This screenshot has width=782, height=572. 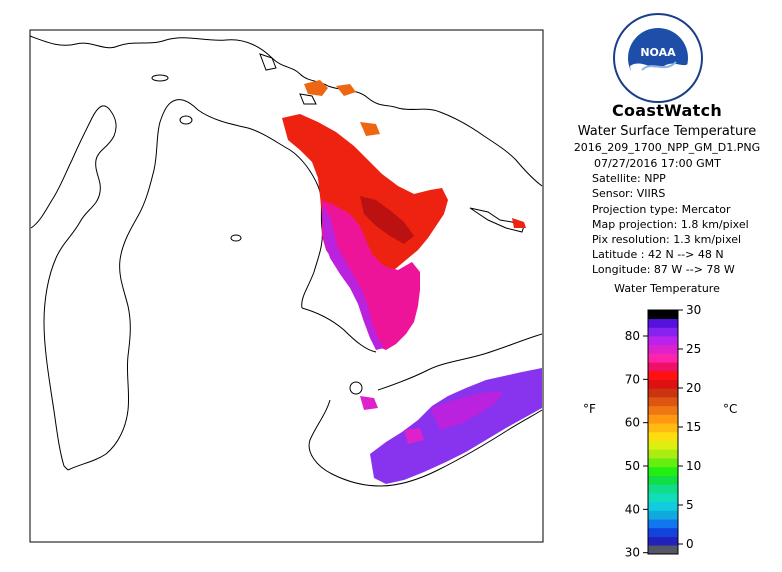 I want to click on noaa-logo: NOAA, so click(x=658, y=58).